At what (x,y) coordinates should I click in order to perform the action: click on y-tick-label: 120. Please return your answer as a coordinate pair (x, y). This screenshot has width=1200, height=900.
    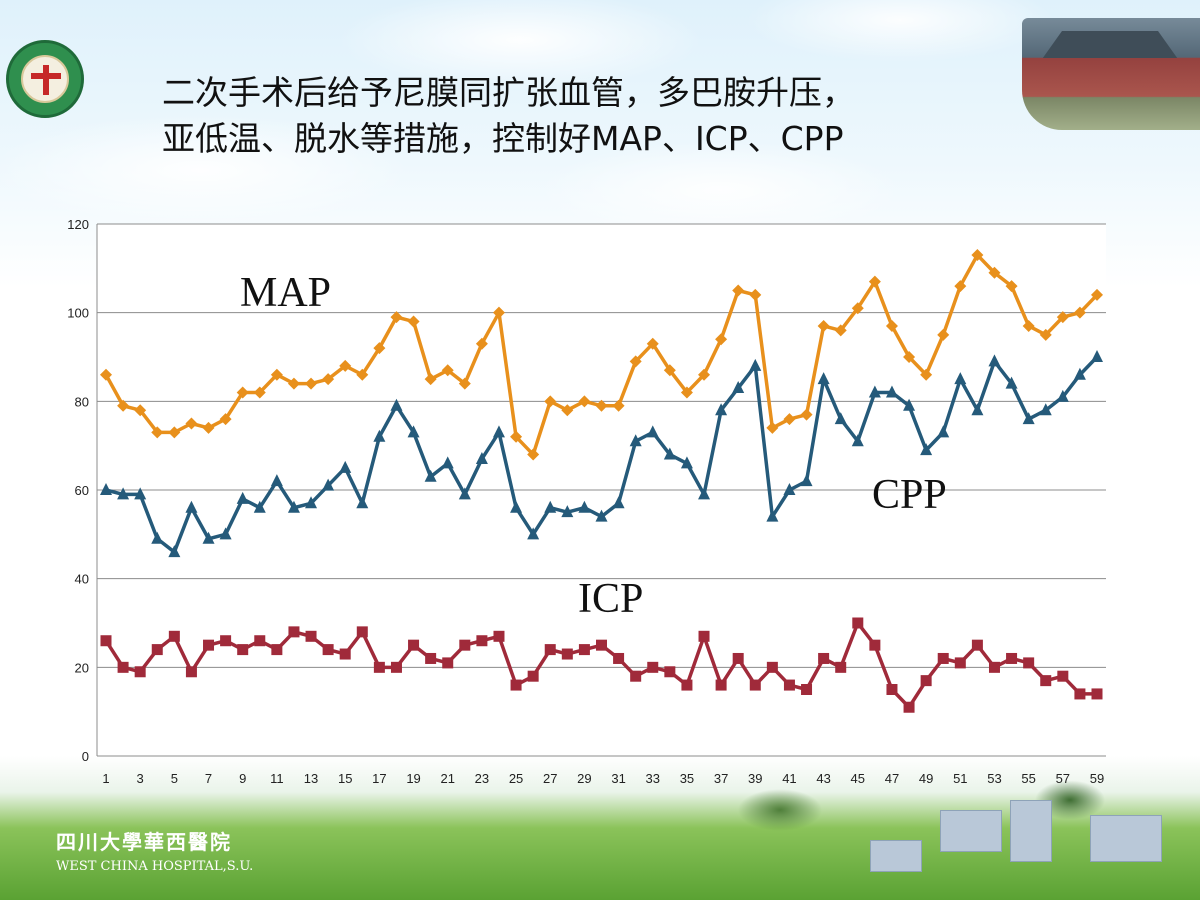
    Looking at the image, I should click on (78, 224).